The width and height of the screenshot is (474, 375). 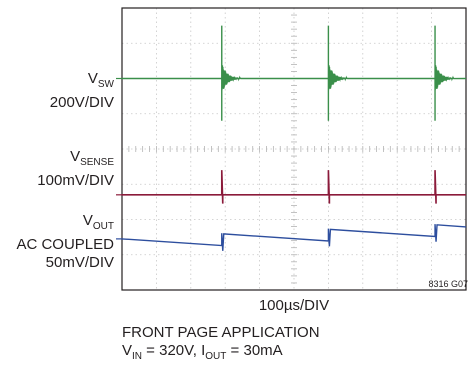 I want to click on figure-id: 8316 G07, so click(x=448, y=284).